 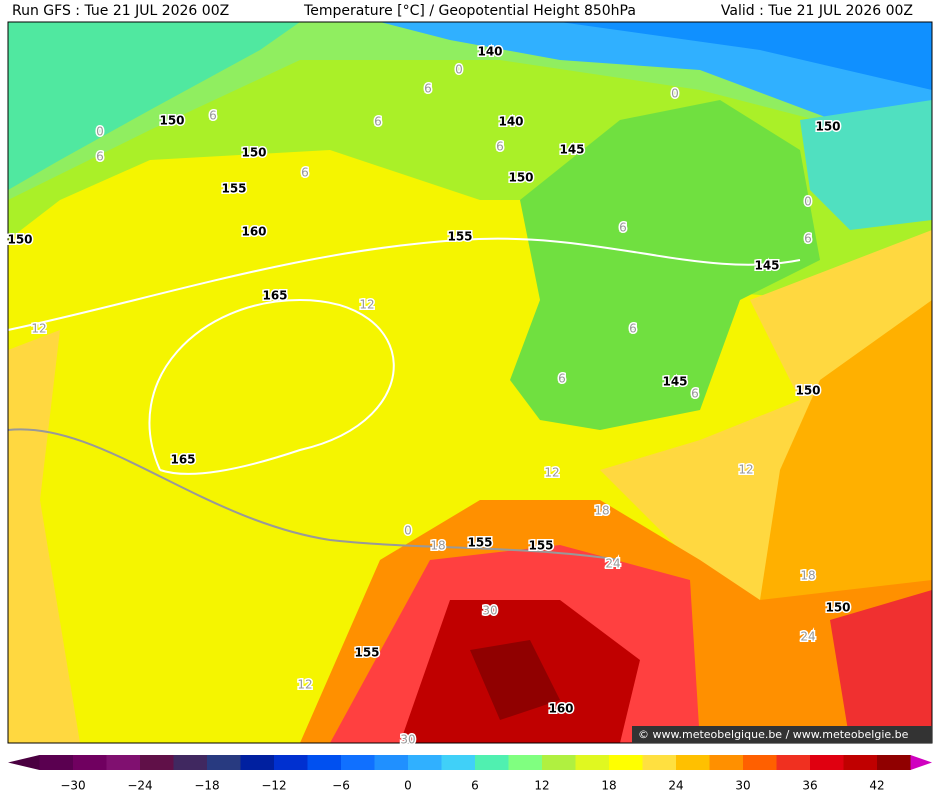 I want to click on colorbar-label: 0, so click(x=408, y=786).